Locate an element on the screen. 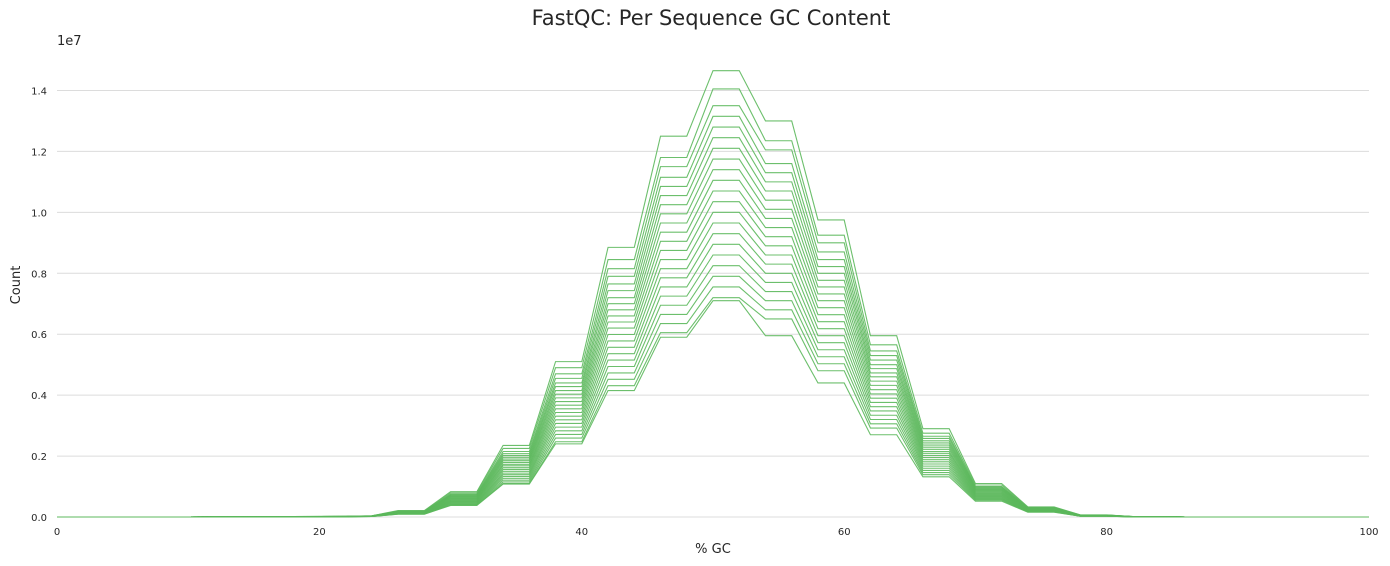  x-tick-label: 40 is located at coordinates (581, 532).